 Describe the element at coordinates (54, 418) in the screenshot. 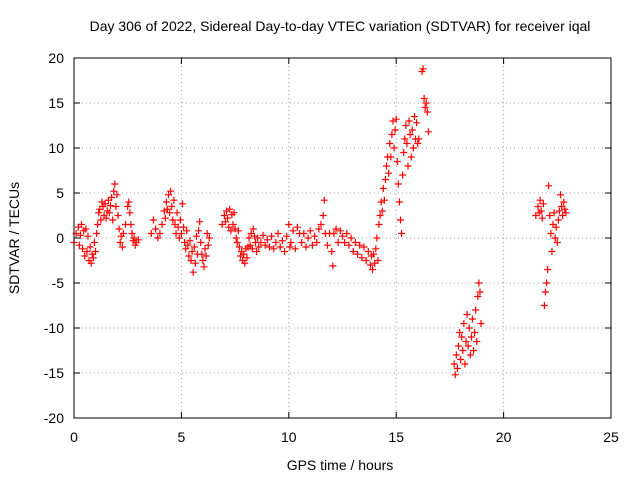

I see `y-tick-label: -20` at that location.